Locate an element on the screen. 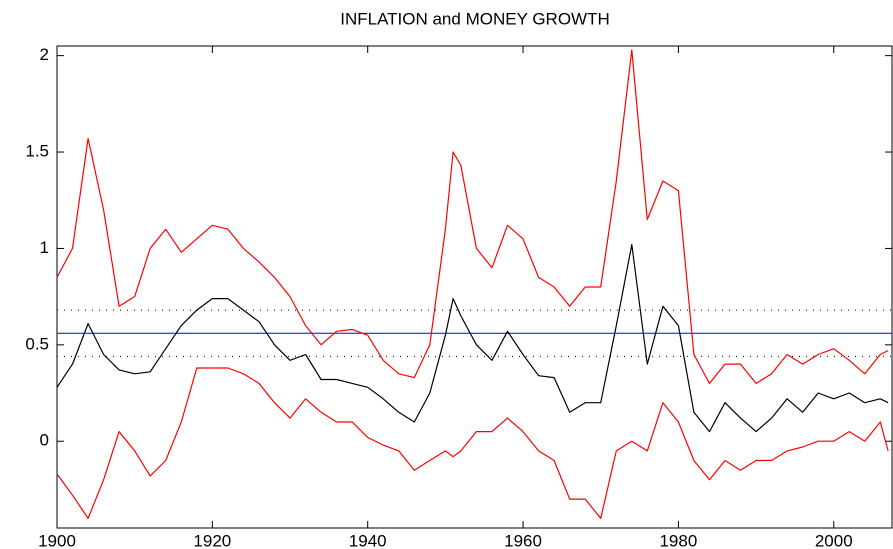 This screenshot has width=893, height=549. x-tick-label: 1980 is located at coordinates (678, 540).